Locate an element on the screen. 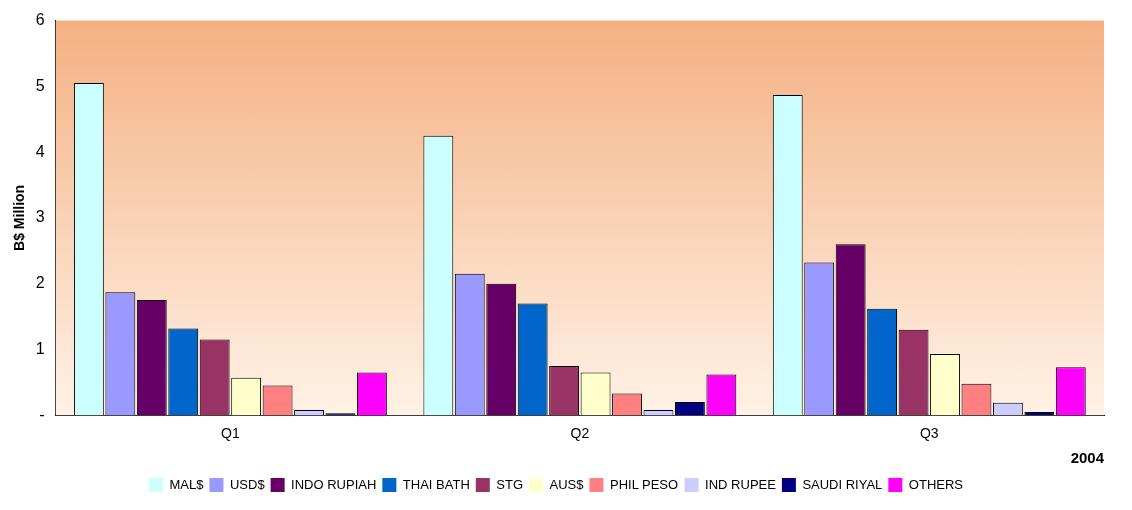 Image resolution: width=1132 pixels, height=510 pixels. legend-label: OTHERS is located at coordinates (936, 484).